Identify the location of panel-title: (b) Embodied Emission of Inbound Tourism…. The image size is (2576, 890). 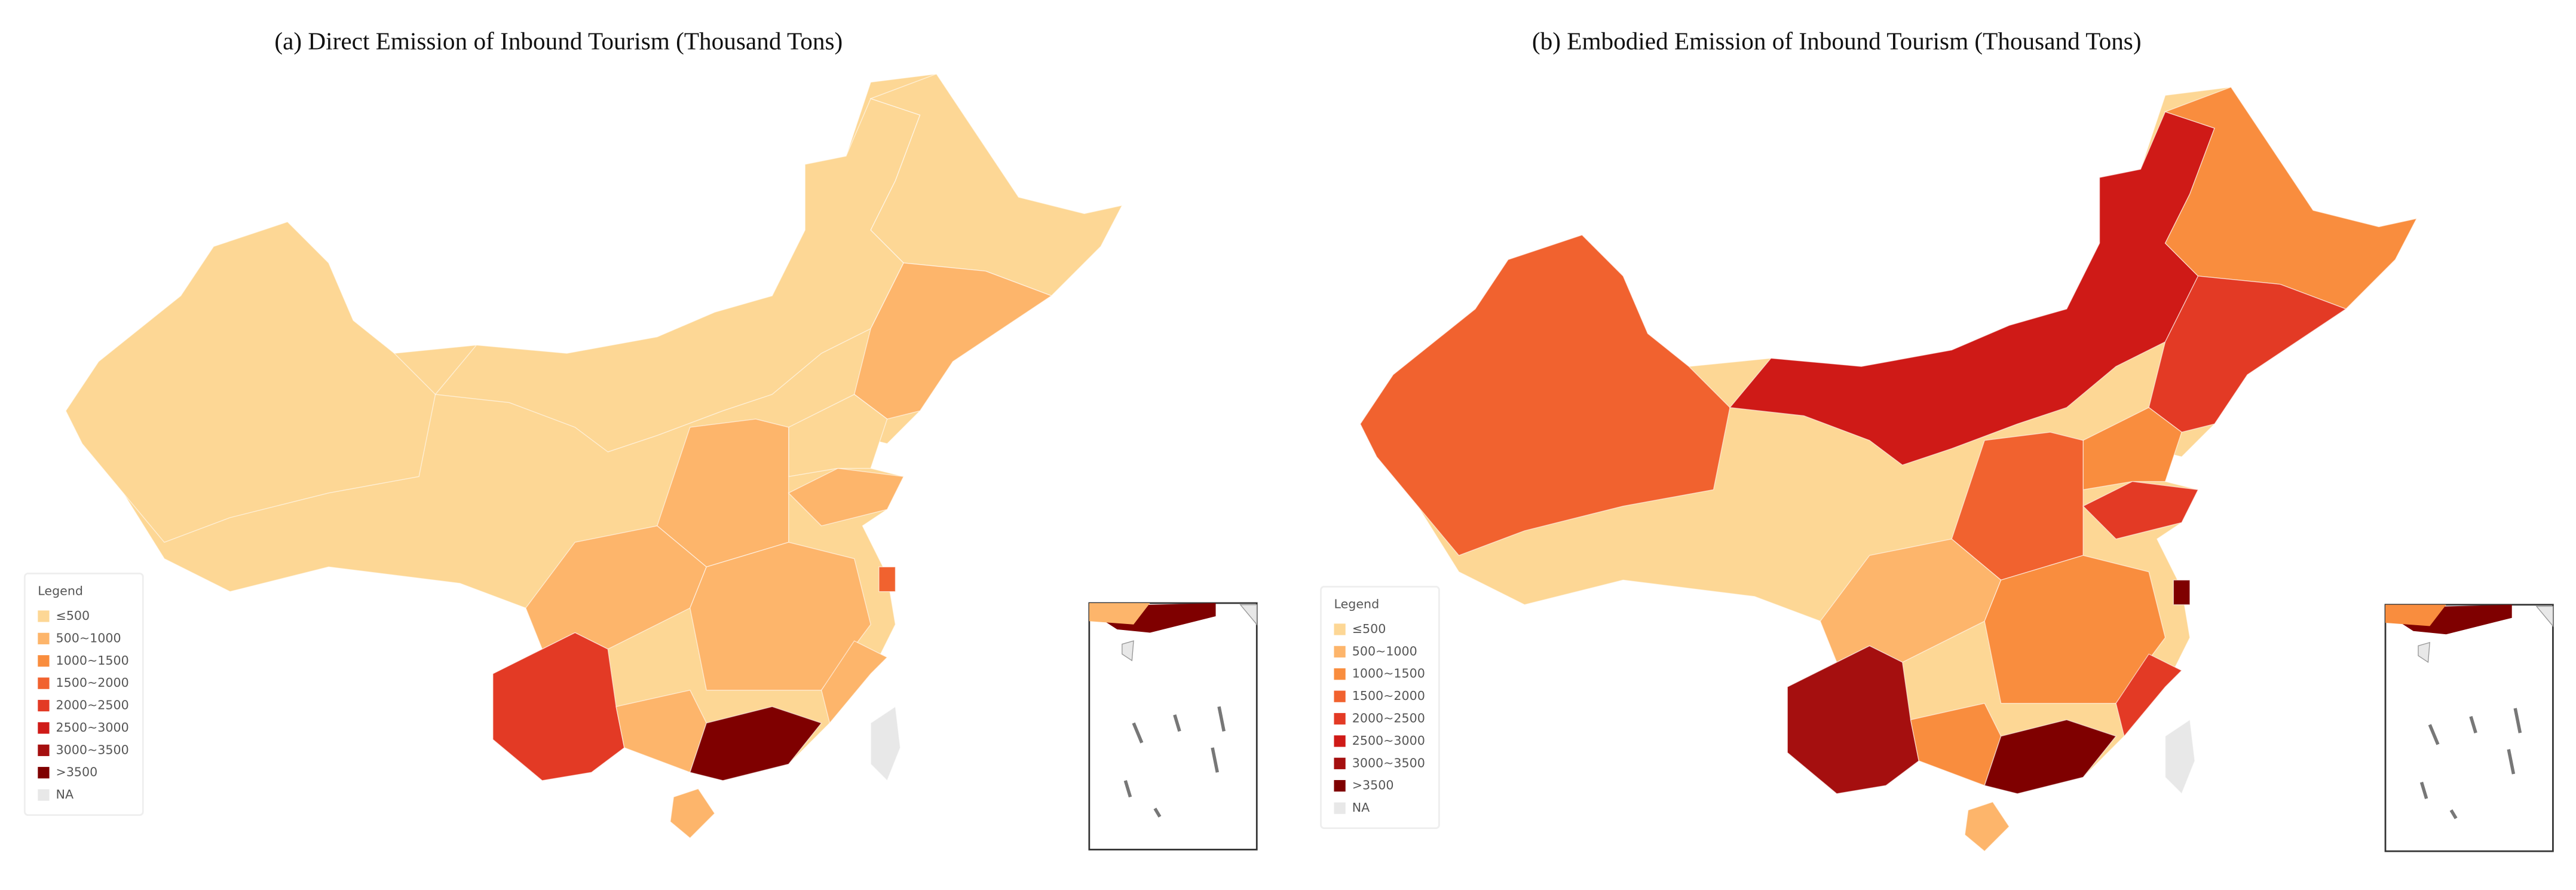
(1837, 41).